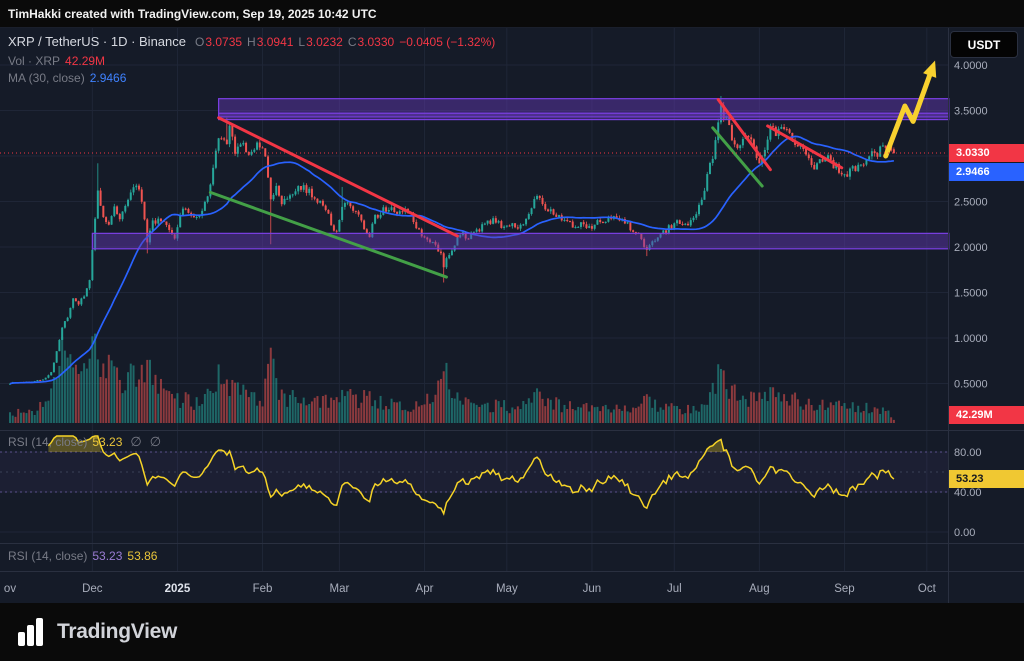 The image size is (1024, 661). Describe the element at coordinates (968, 453) in the screenshot. I see `svg-text: 80.00` at that location.